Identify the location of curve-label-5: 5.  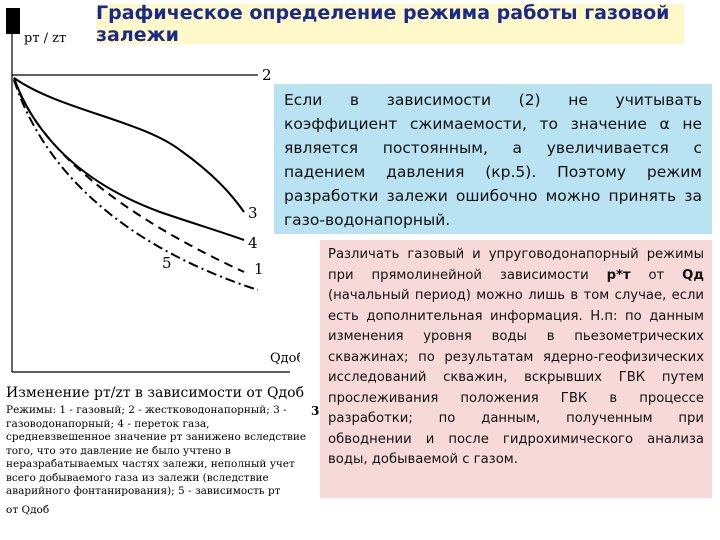
(167, 263).